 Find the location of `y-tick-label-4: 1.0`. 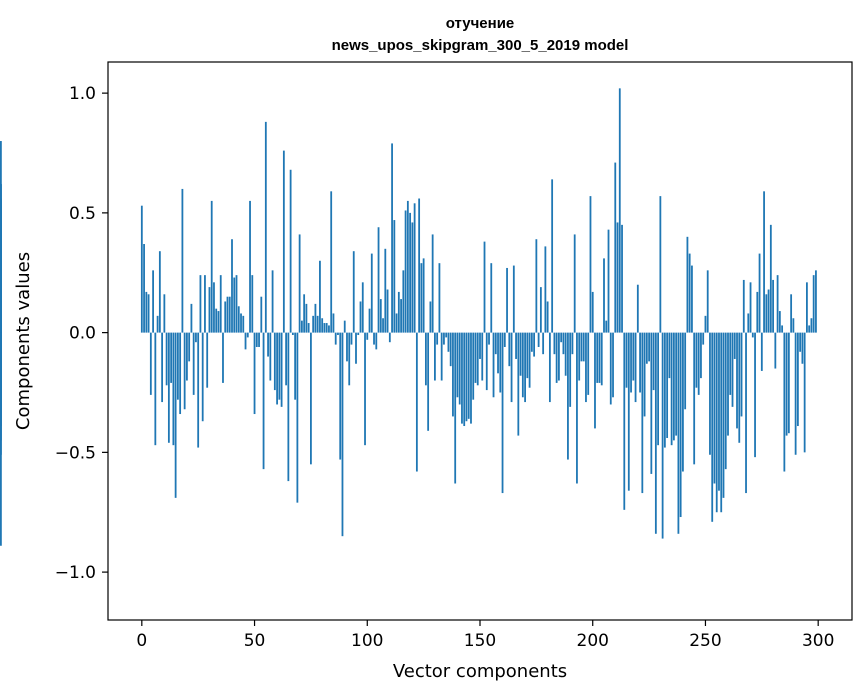

y-tick-label-4: 1.0 is located at coordinates (82, 94).